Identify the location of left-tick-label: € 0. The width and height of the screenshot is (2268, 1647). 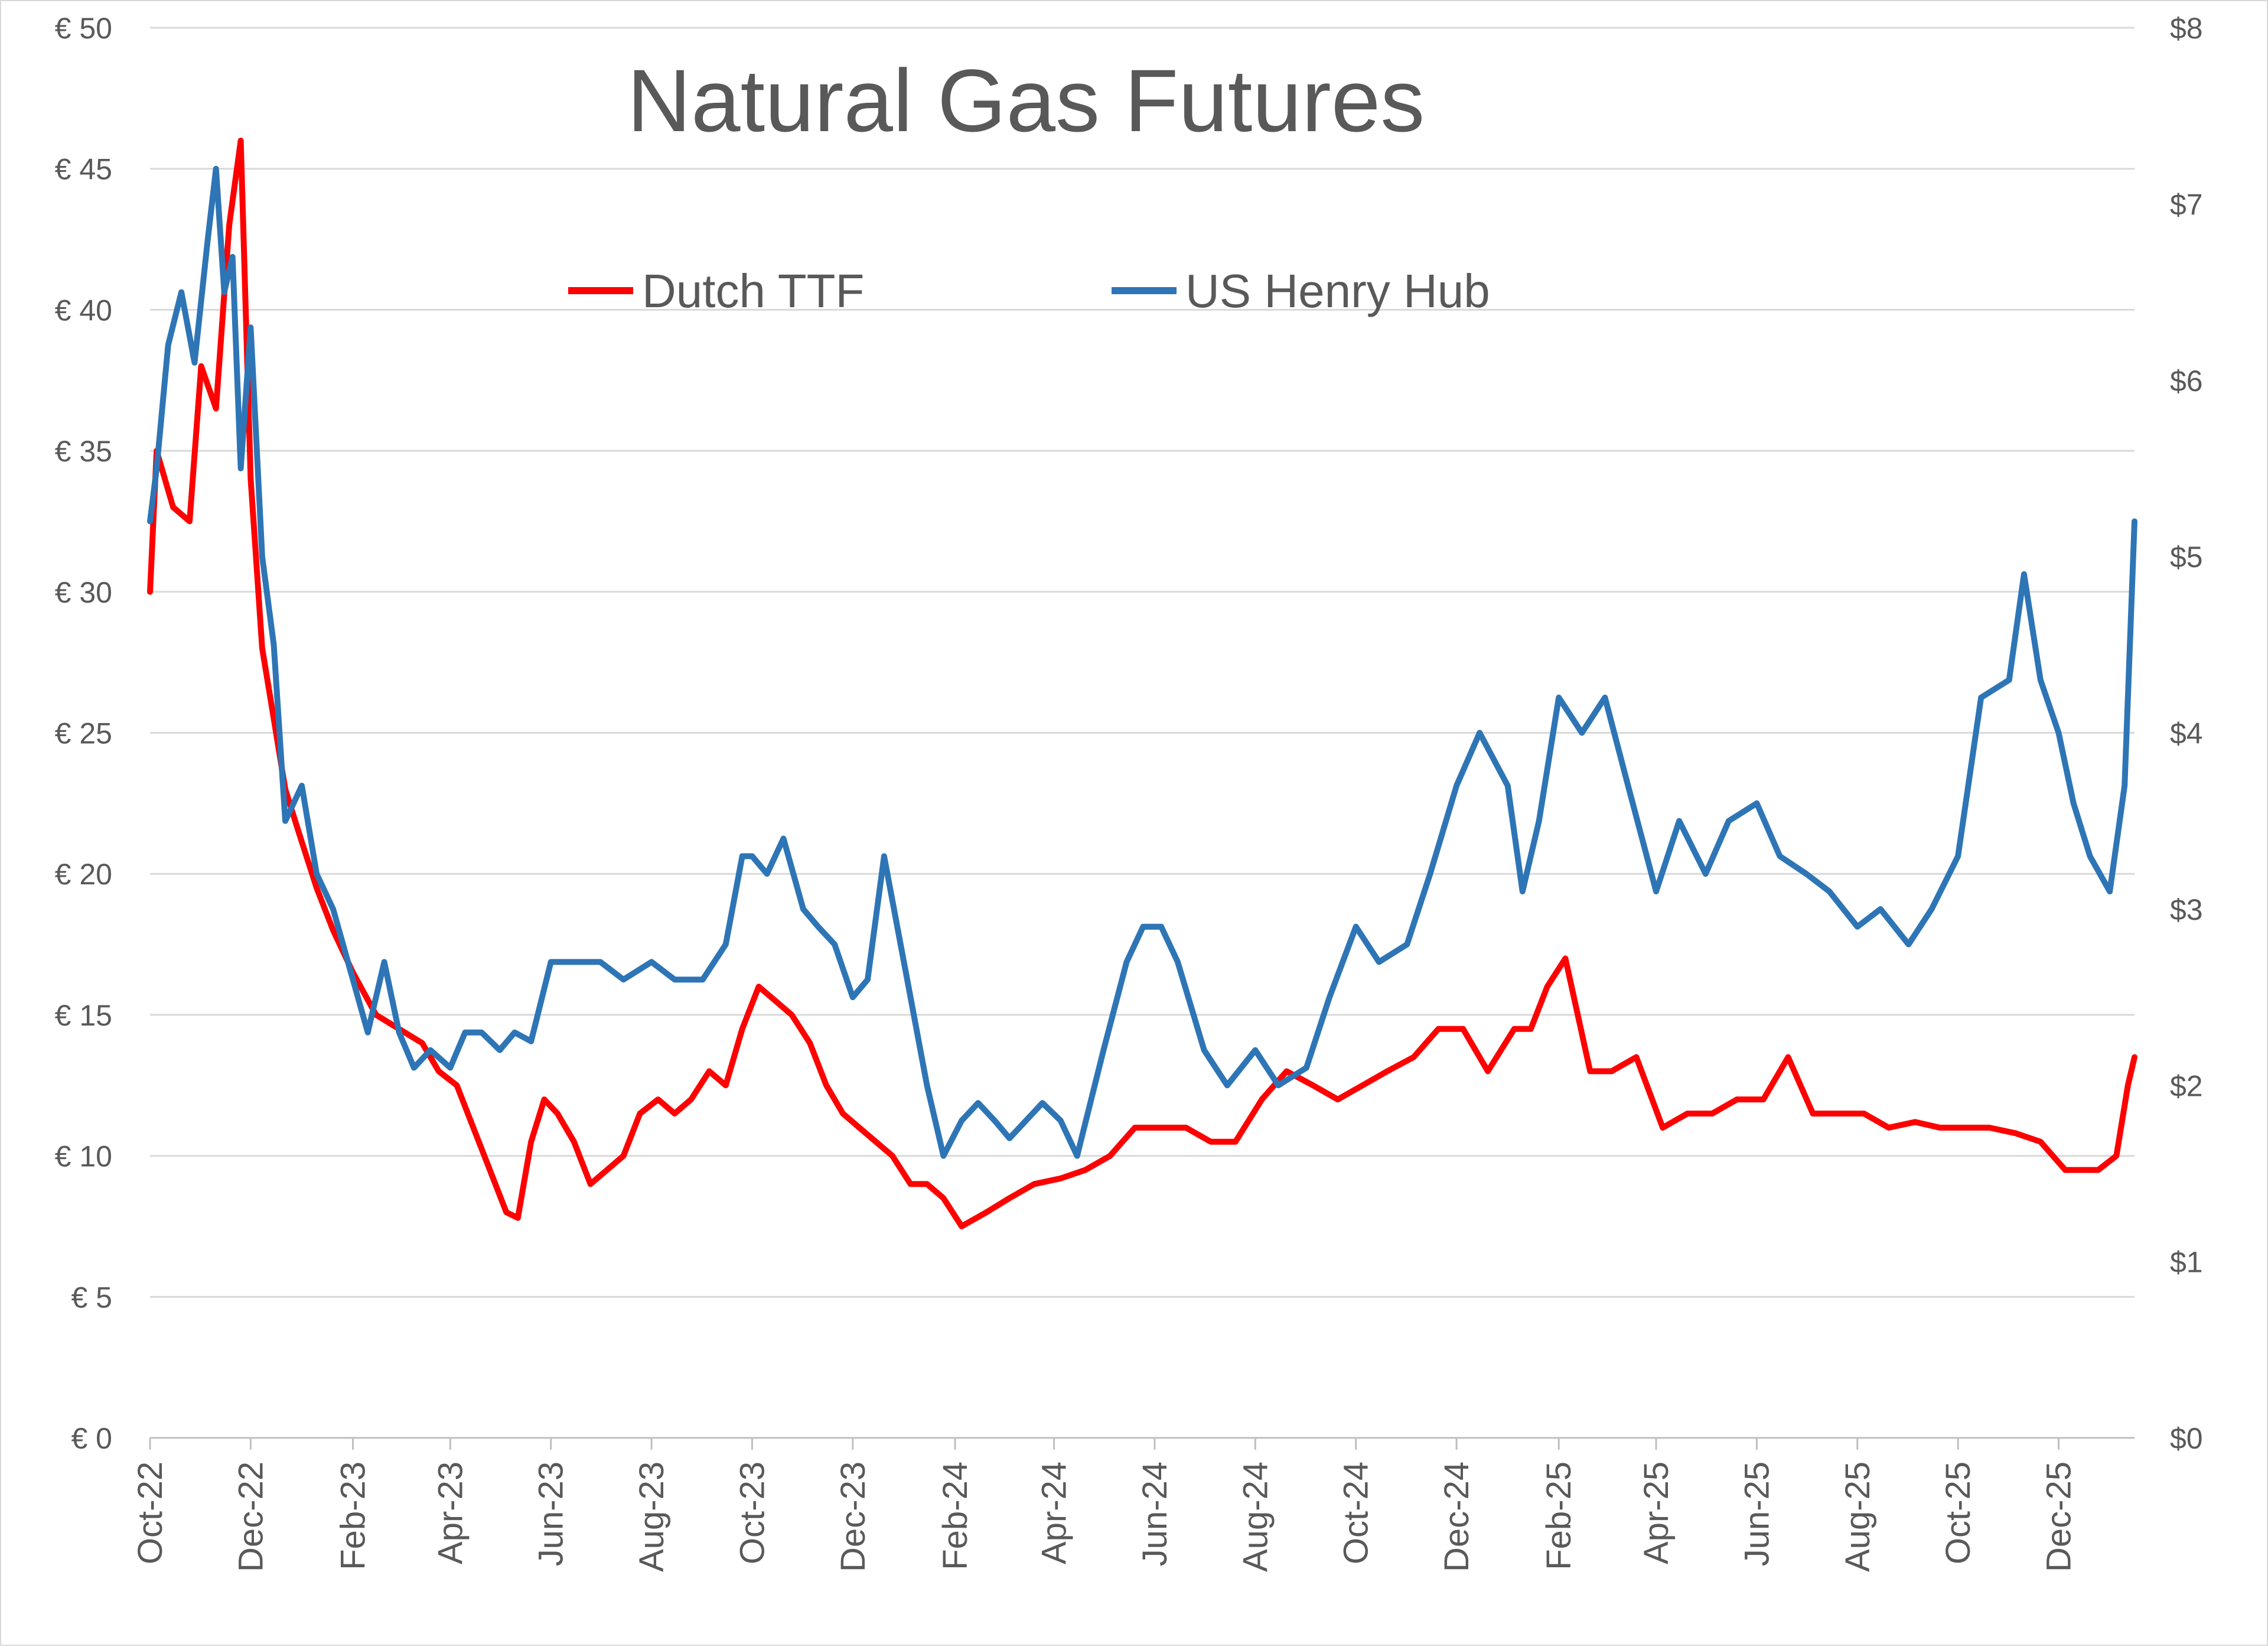
(91, 1438).